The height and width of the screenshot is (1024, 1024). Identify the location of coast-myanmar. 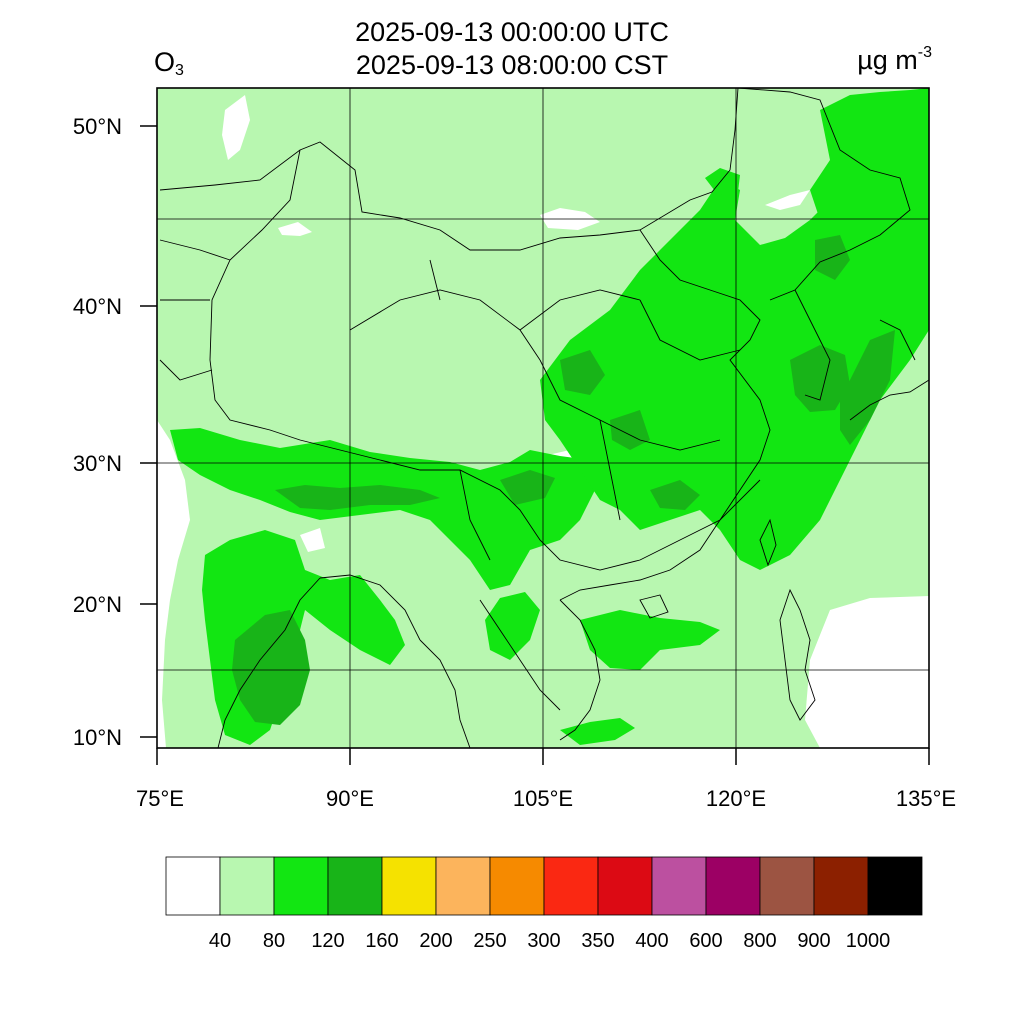
(445, 693).